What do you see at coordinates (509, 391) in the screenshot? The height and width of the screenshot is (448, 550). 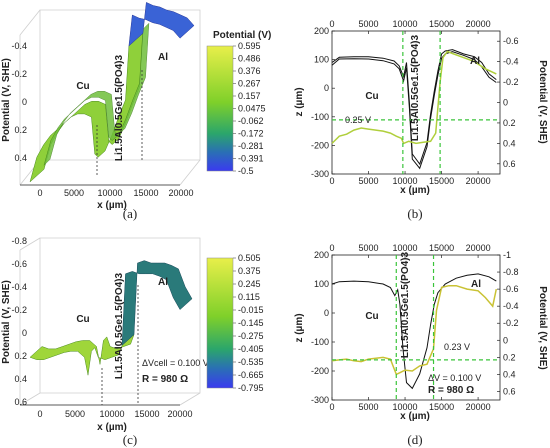 I see `panel-d-y2tick-8: 0.6` at bounding box center [509, 391].